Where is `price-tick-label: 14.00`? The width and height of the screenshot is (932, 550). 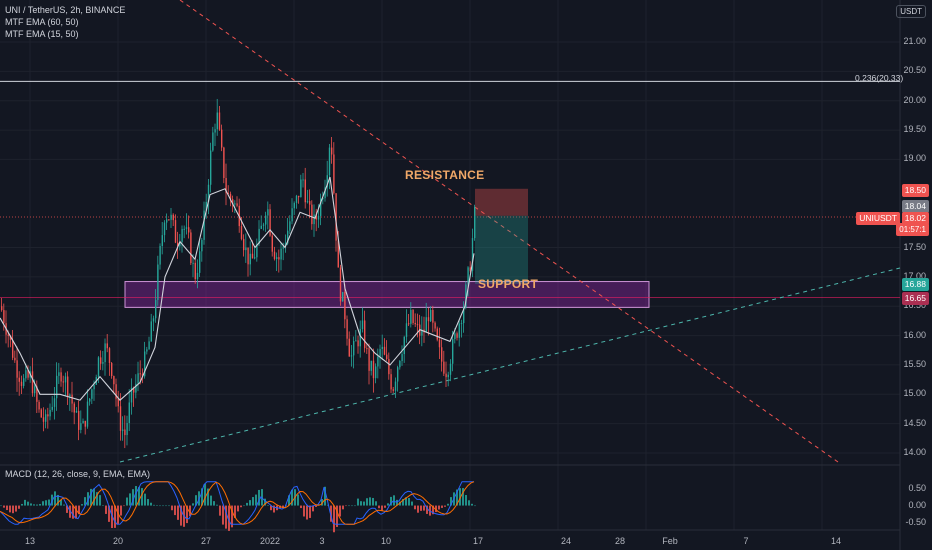 price-tick-label: 14.00 is located at coordinates (914, 452).